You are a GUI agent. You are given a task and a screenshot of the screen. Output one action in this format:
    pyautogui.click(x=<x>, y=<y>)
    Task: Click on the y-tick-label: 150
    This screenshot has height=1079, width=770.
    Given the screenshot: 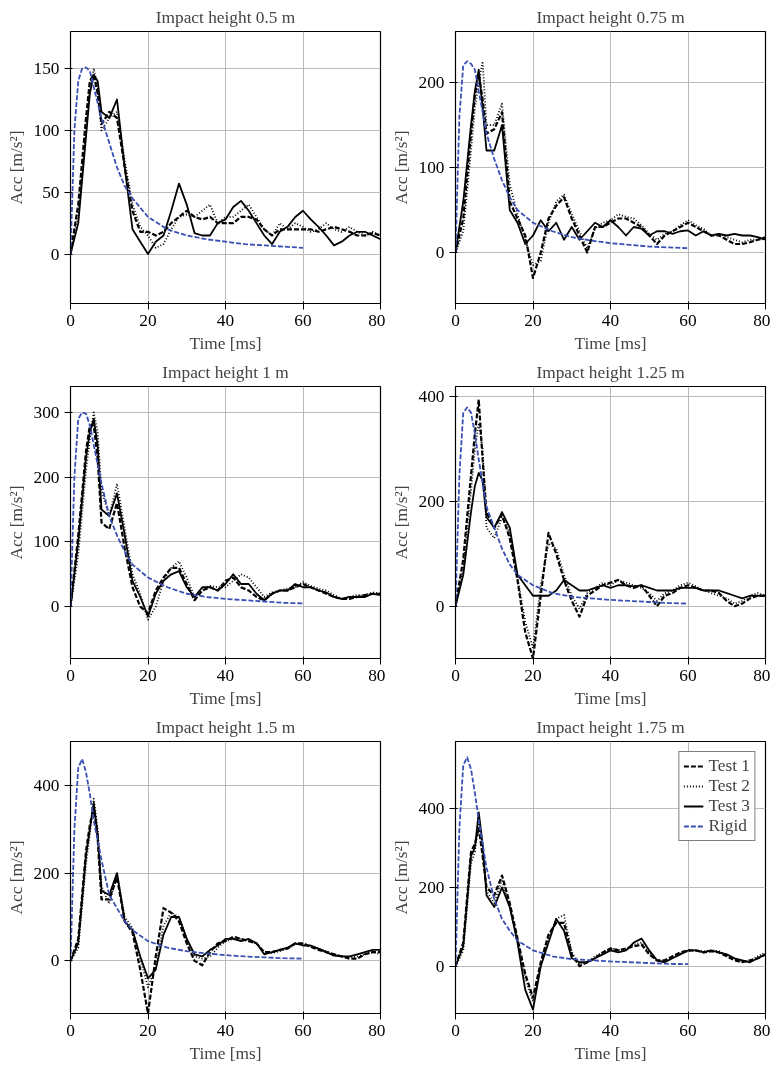 What is the action you would take?
    pyautogui.click(x=46, y=69)
    